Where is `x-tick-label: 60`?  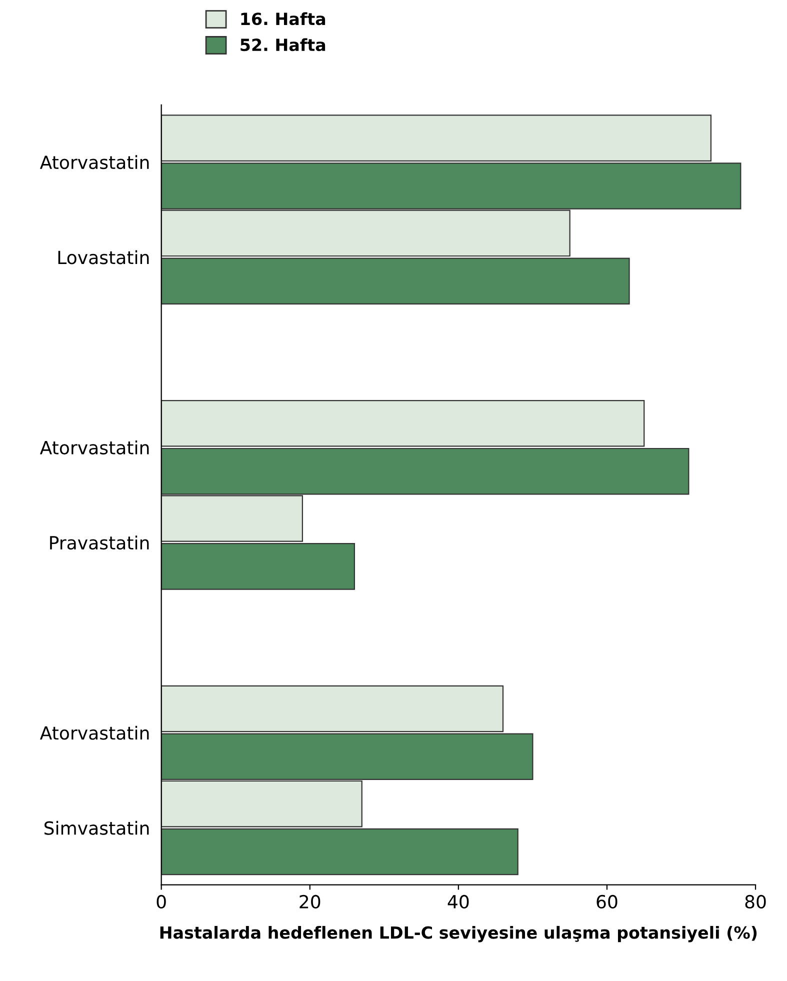
x-tick-label: 60 is located at coordinates (607, 901).